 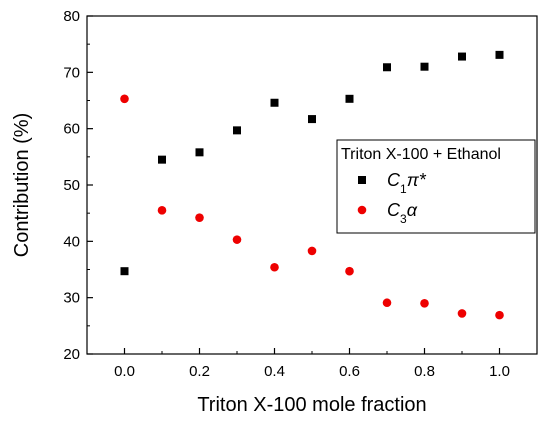 What do you see at coordinates (71, 72) in the screenshot?
I see `y-tick-label: 70` at bounding box center [71, 72].